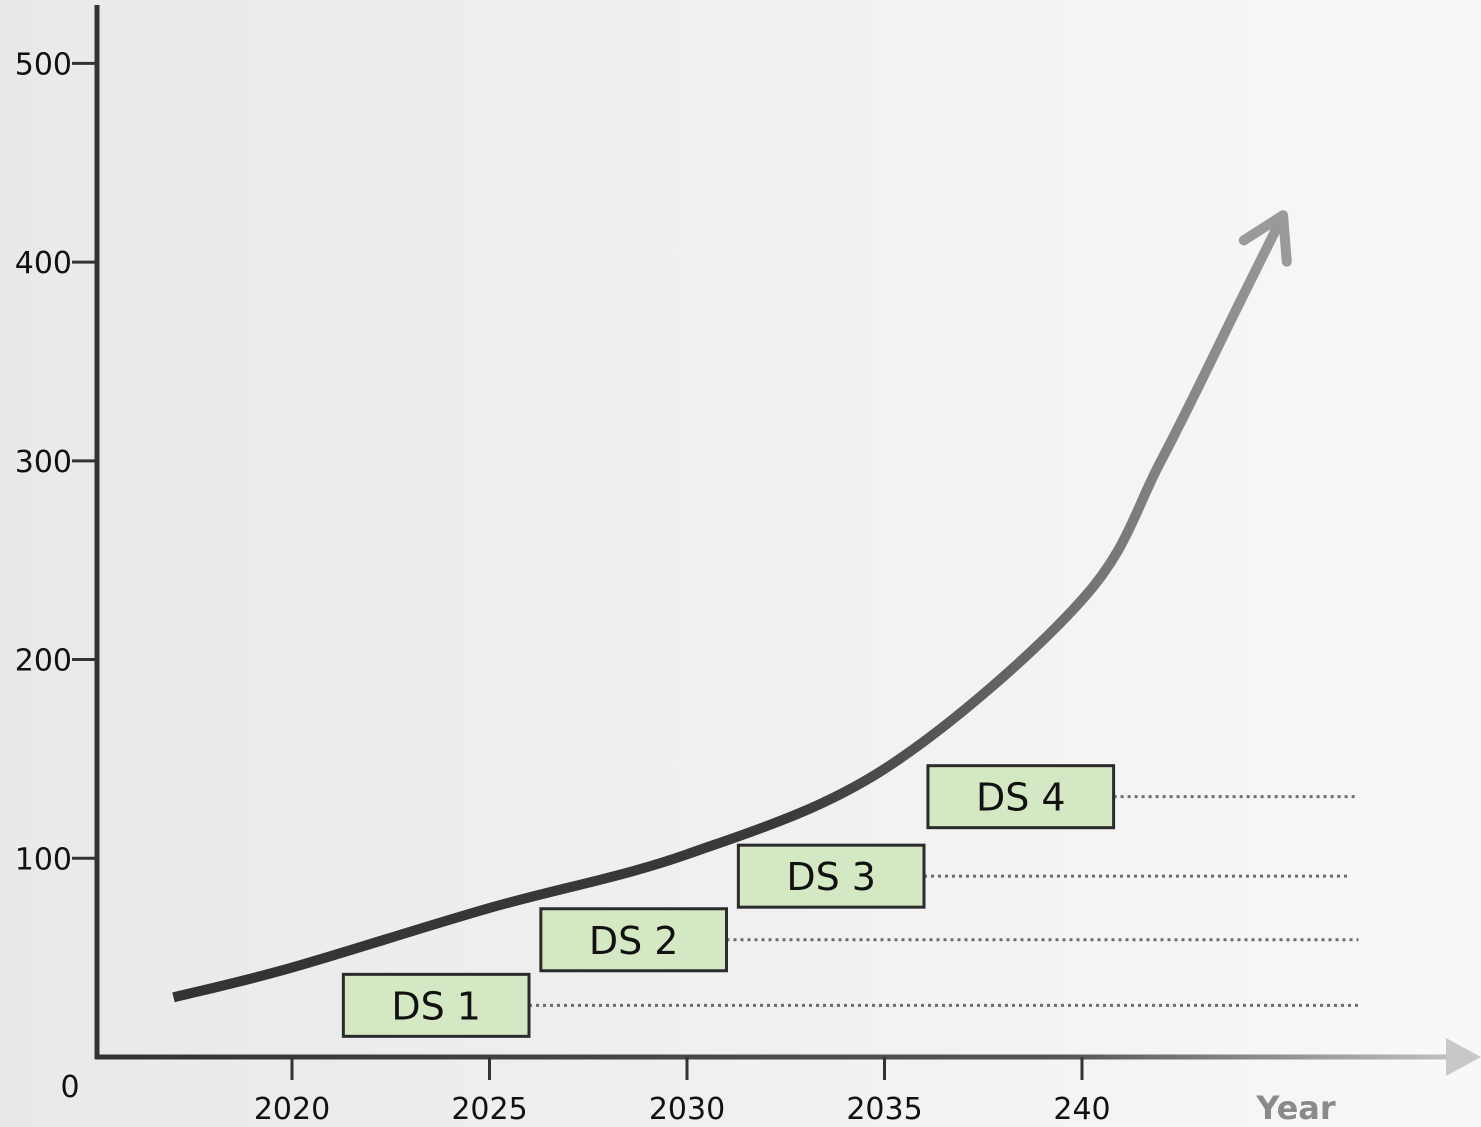  What do you see at coordinates (687, 1109) in the screenshot?
I see `x-tick-label: 2030` at bounding box center [687, 1109].